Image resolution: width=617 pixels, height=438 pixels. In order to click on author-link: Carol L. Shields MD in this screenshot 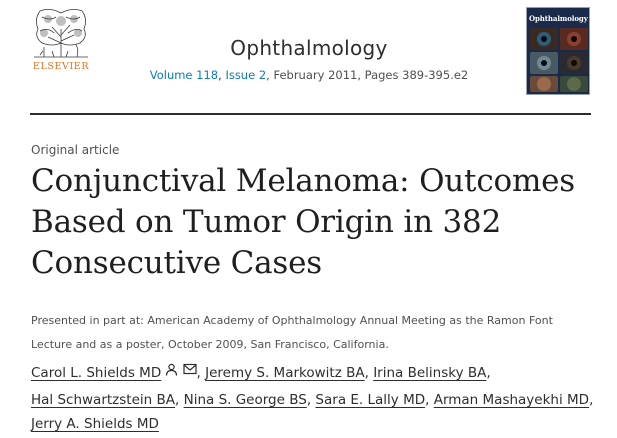, I will do `click(96, 373)`.